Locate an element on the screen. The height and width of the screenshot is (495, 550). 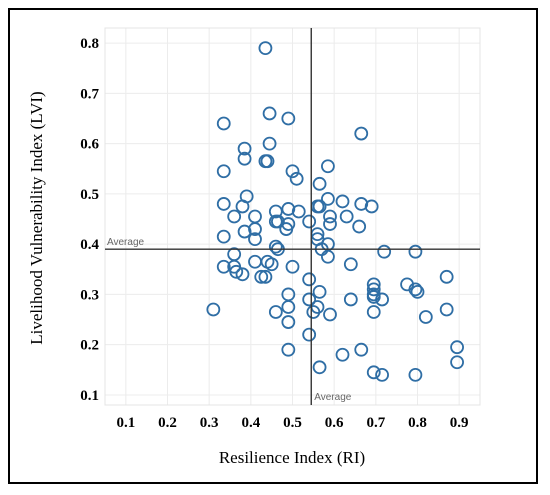
x-tick-label: 0.7 is located at coordinates (375, 423).